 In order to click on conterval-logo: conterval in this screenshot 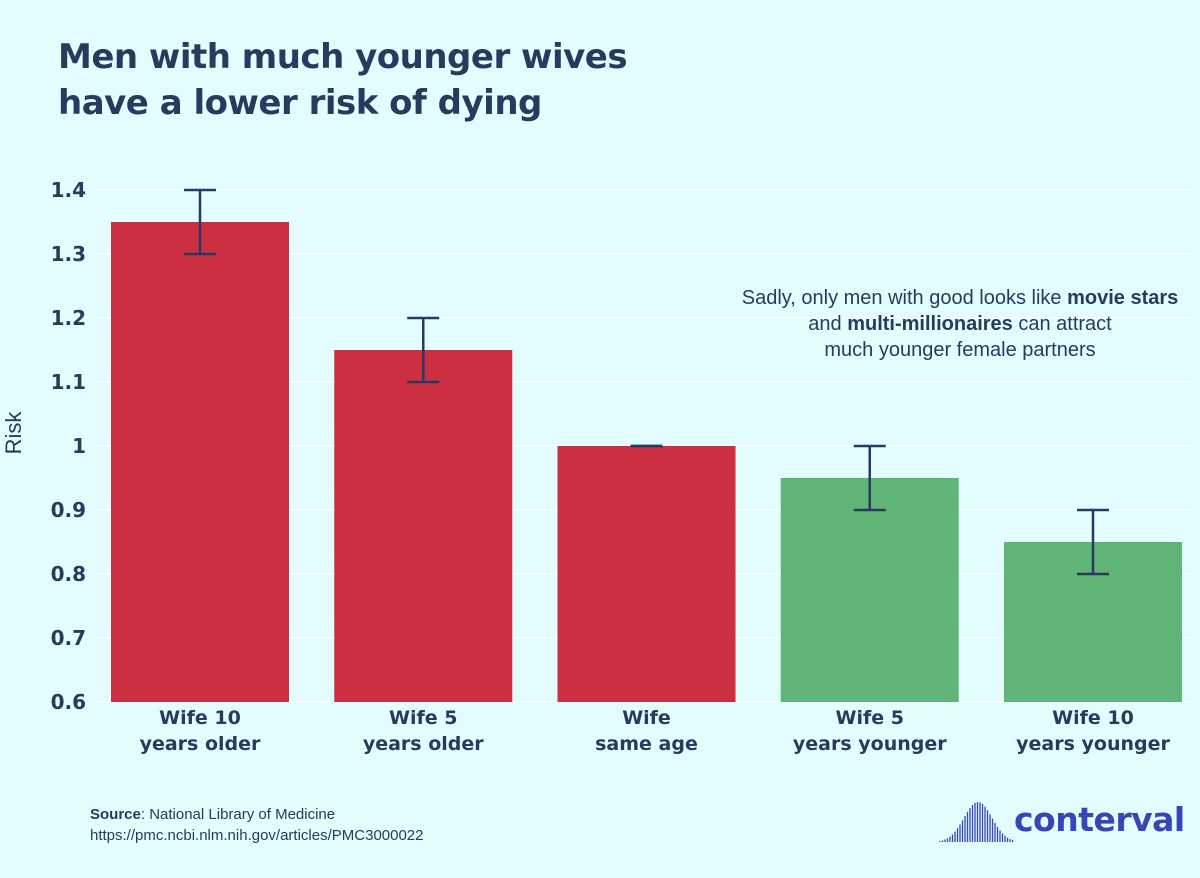, I will do `click(1063, 823)`.